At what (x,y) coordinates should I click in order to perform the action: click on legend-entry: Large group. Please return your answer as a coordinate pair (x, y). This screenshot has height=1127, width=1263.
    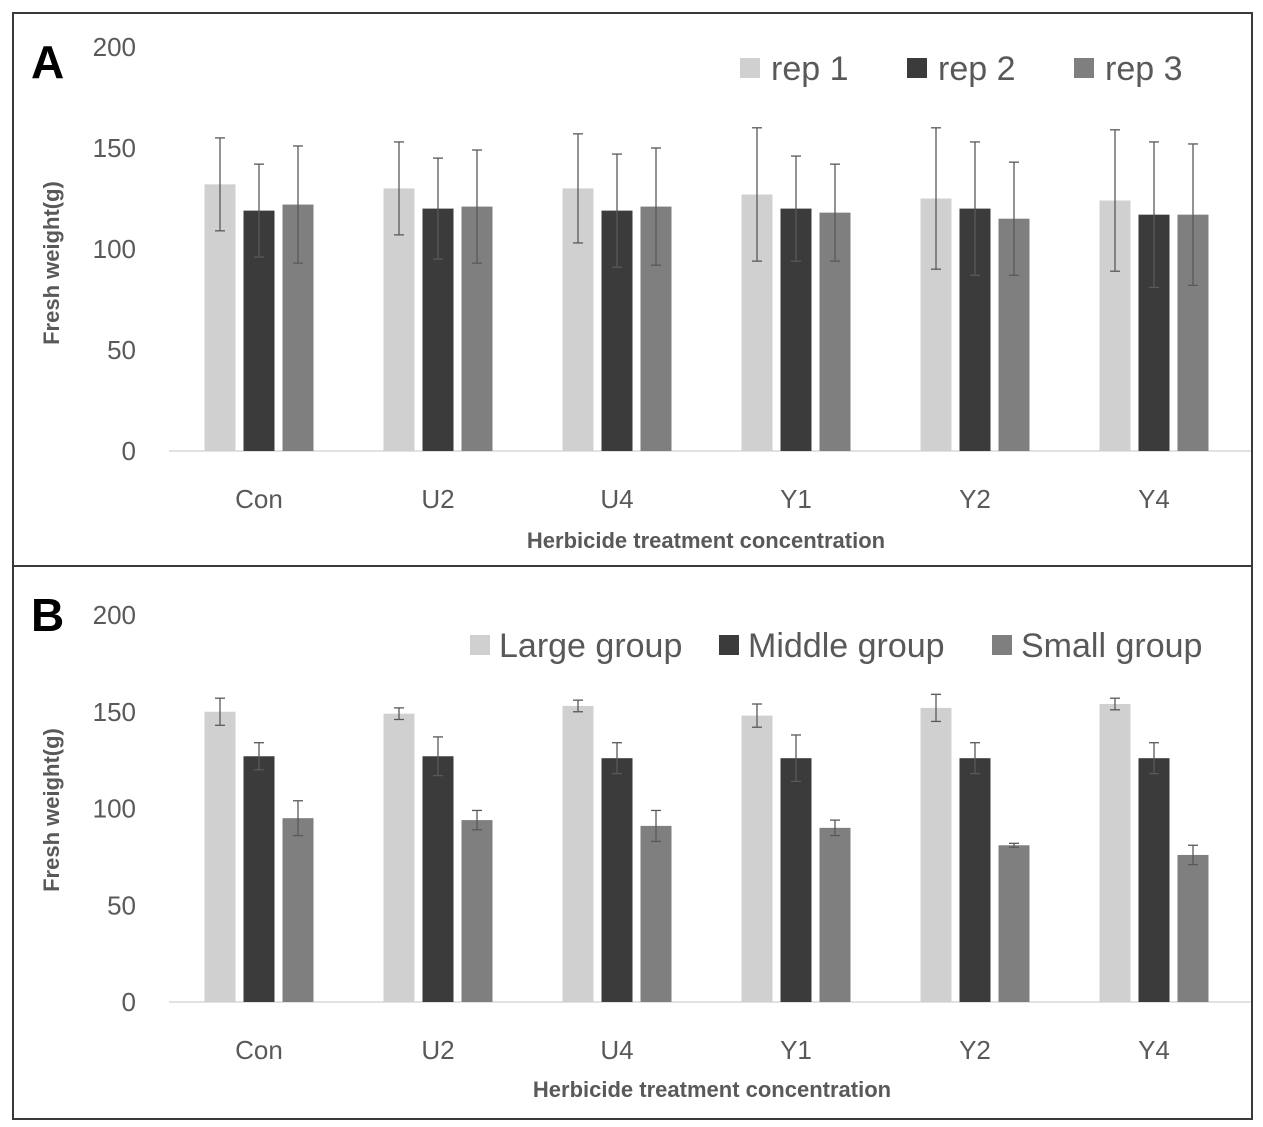
    Looking at the image, I should click on (590, 646).